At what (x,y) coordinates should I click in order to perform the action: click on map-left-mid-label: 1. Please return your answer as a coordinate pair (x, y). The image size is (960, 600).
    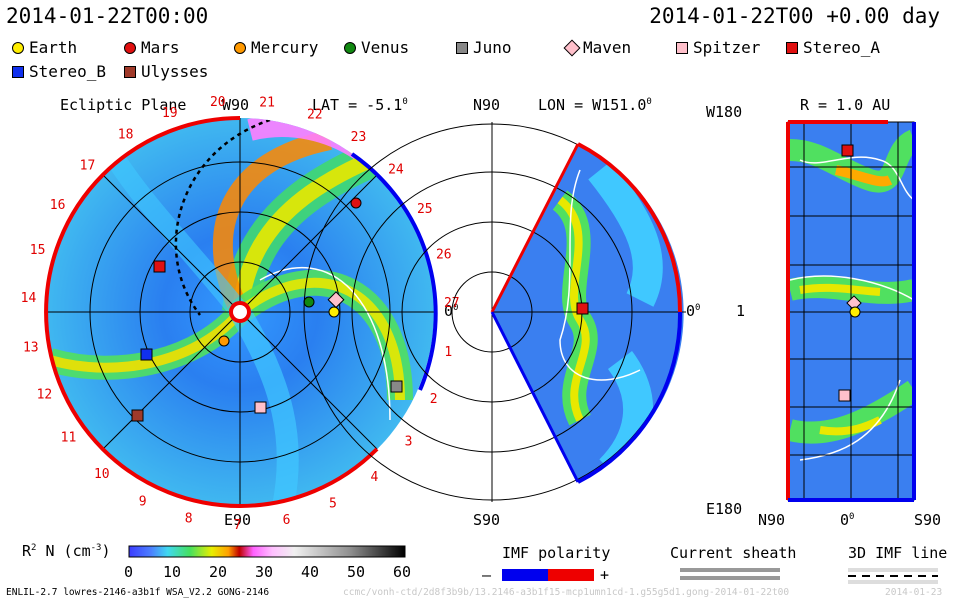
    Looking at the image, I should click on (741, 311).